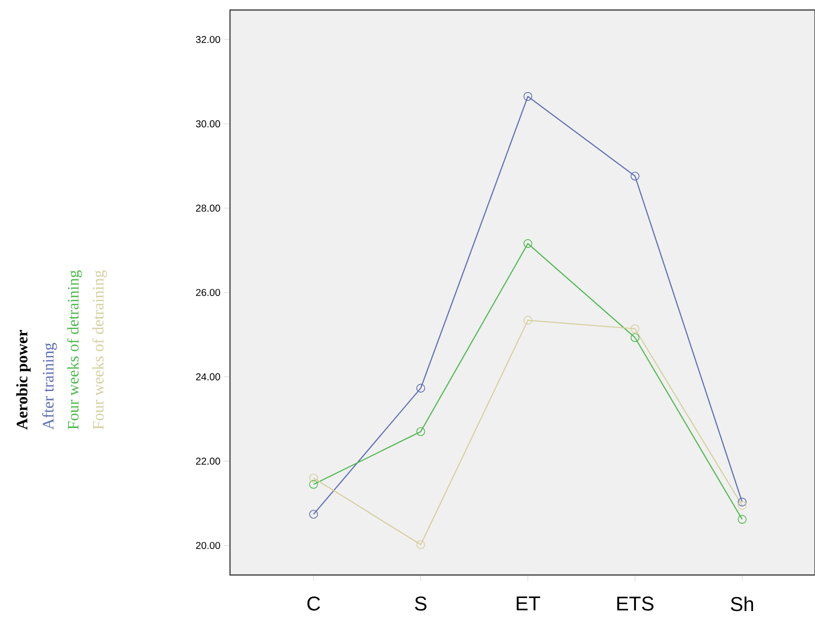 Image resolution: width=815 pixels, height=633 pixels. I want to click on x-tick-label: ETS, so click(635, 603).